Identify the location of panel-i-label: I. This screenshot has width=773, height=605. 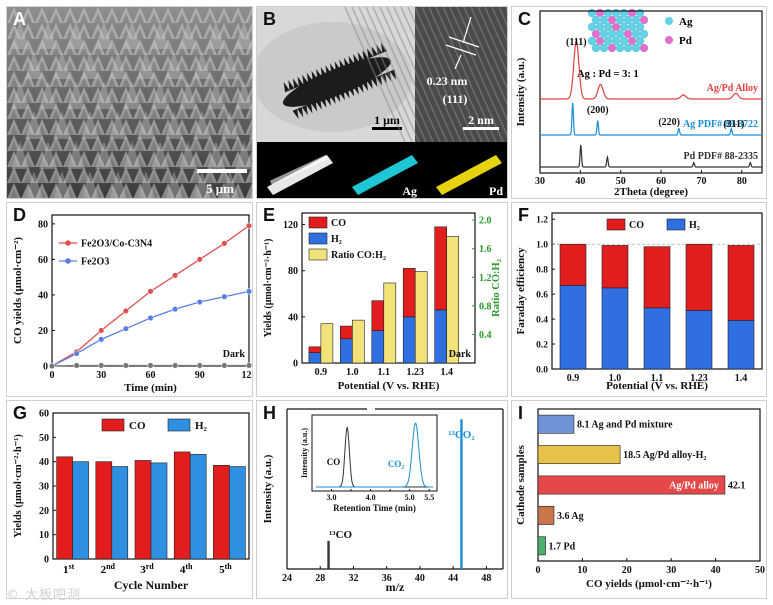
(521, 413).